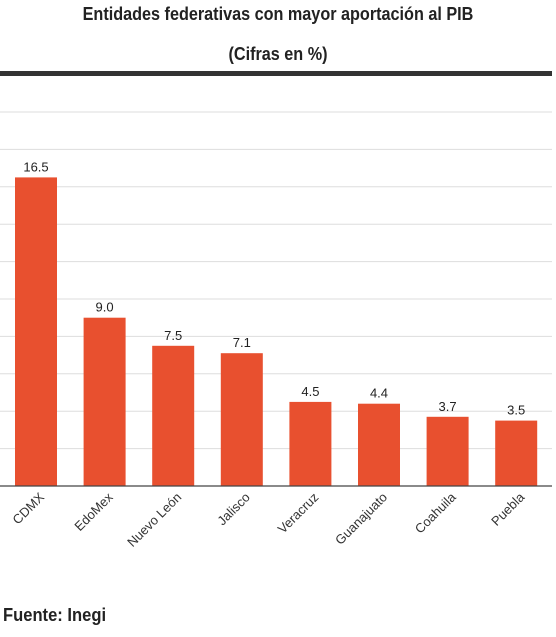  I want to click on x-tick-label: CDMX, so click(28, 508).